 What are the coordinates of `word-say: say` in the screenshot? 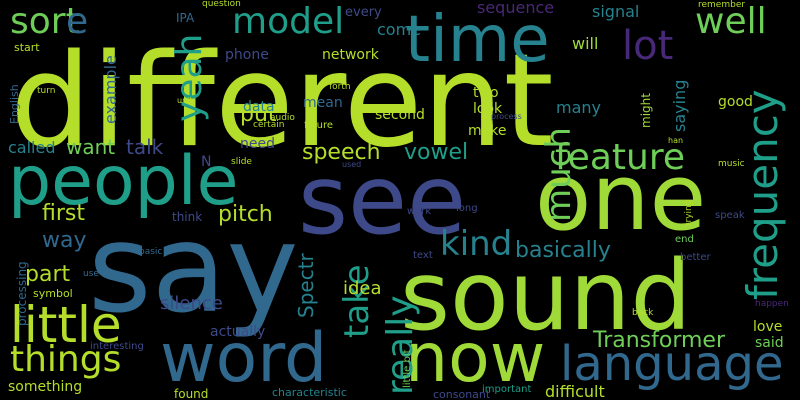 It's located at (193, 269).